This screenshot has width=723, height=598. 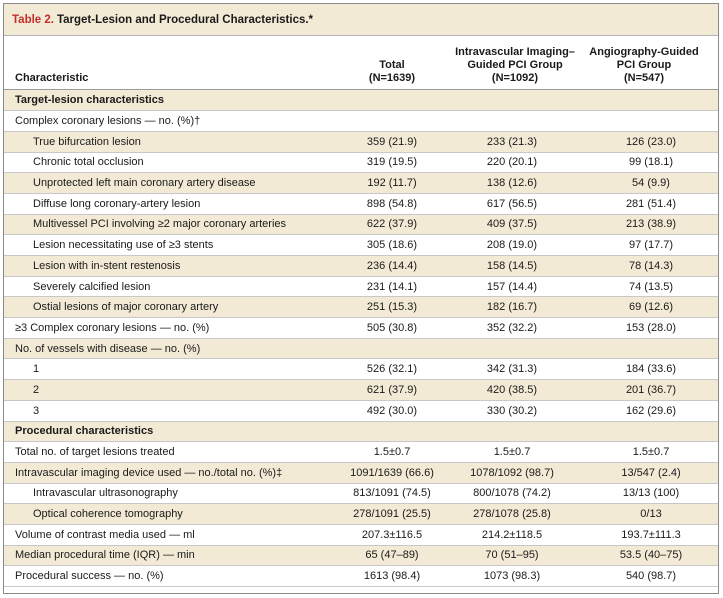 I want to click on header-characteristic: Characteristic, so click(x=52, y=78).